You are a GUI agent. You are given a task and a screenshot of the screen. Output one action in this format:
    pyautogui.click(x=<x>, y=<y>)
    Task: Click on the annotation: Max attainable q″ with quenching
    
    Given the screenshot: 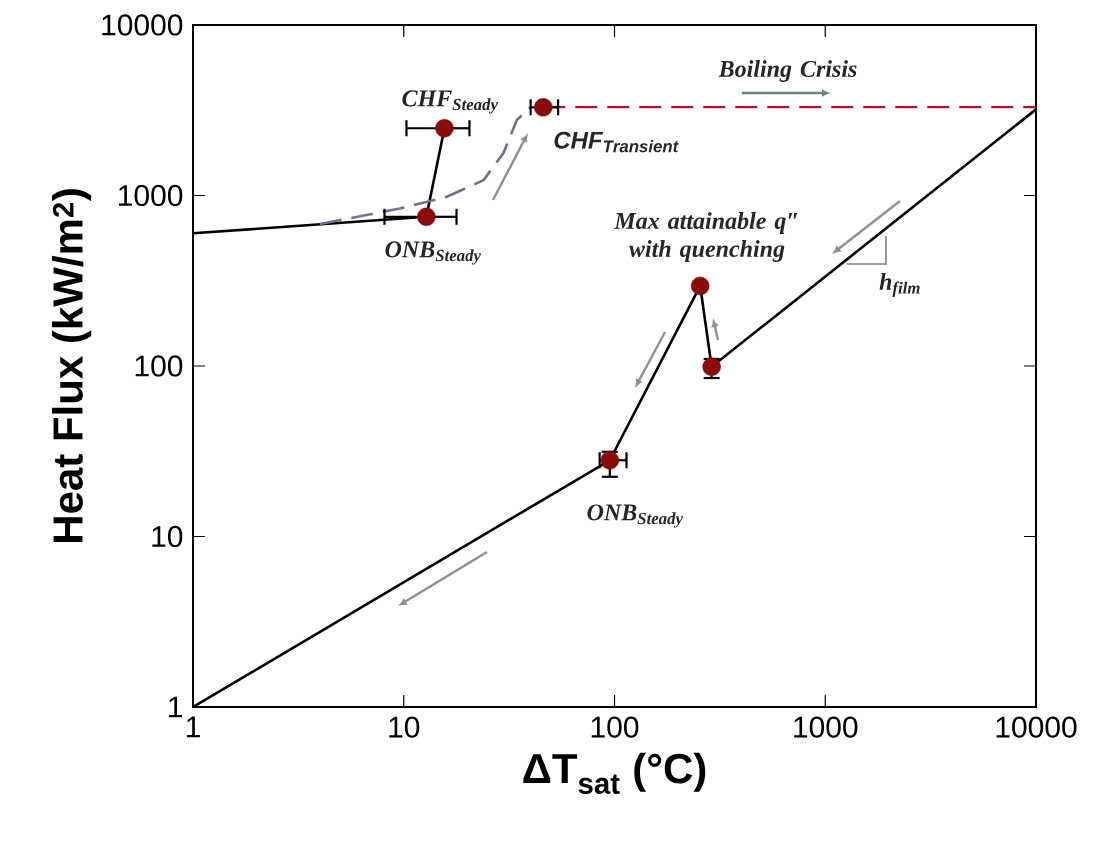 What is the action you would take?
    pyautogui.click(x=706, y=237)
    